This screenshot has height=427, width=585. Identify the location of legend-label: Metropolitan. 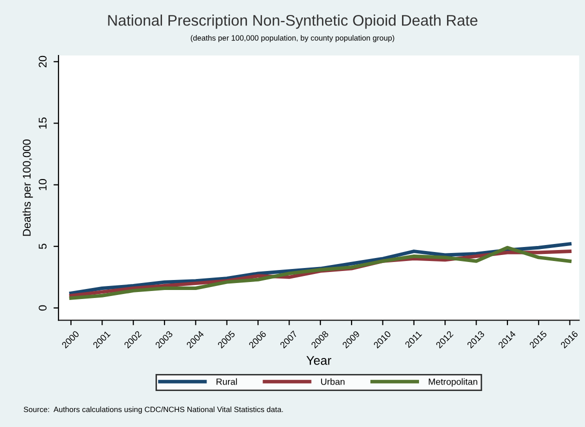
(453, 382).